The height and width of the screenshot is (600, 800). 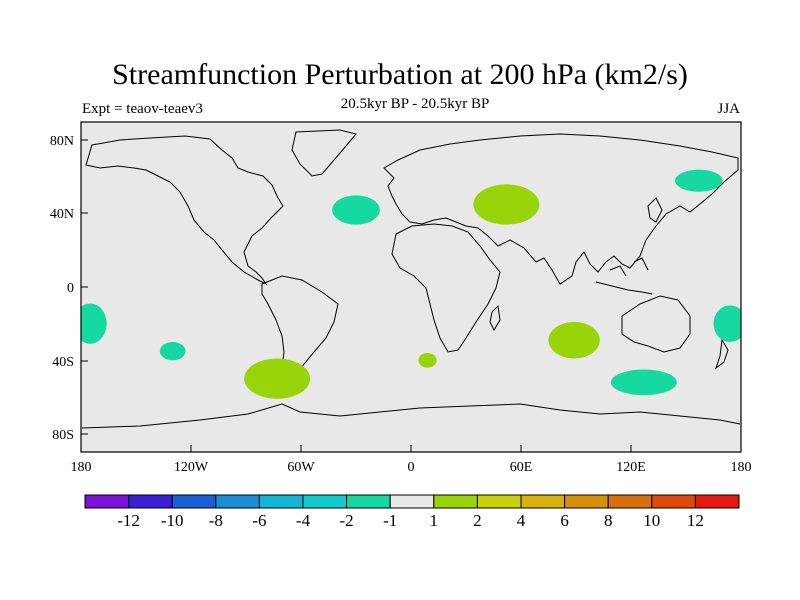 I want to click on colorbar-label: 6, so click(x=564, y=520).